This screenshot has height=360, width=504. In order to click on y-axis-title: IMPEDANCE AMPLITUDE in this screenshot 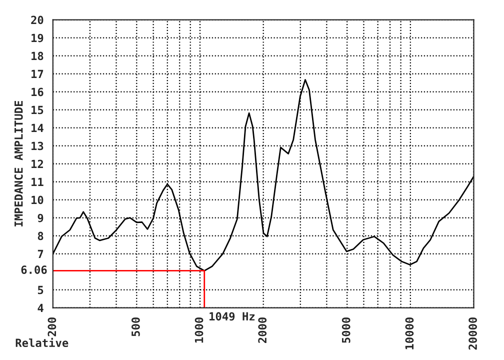, I will do `click(18, 163)`.